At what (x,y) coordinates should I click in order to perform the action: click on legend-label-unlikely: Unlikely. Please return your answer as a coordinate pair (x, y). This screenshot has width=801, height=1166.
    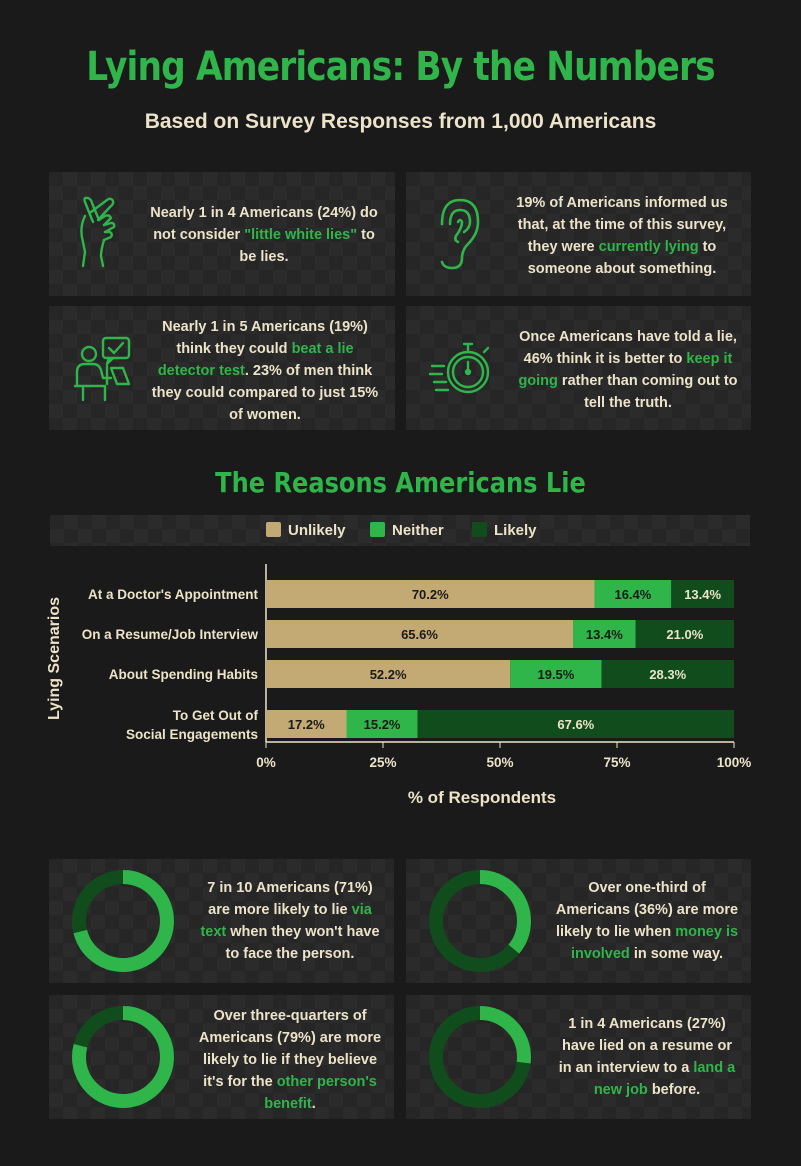
    Looking at the image, I should click on (317, 530).